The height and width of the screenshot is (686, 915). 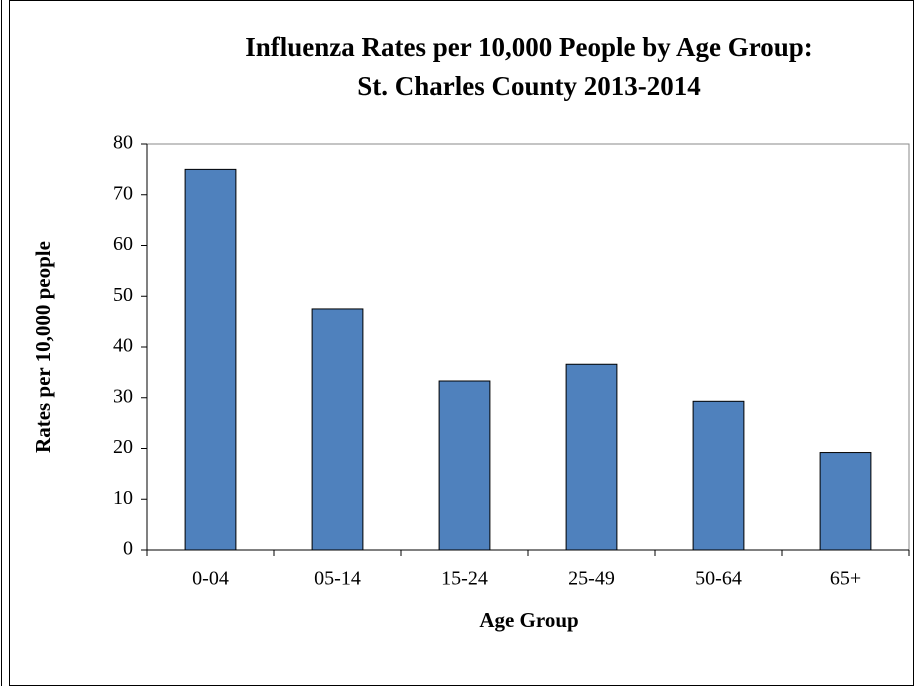 What do you see at coordinates (529, 86) in the screenshot?
I see `chart-subtitle: St. Charles County 2013-2014` at bounding box center [529, 86].